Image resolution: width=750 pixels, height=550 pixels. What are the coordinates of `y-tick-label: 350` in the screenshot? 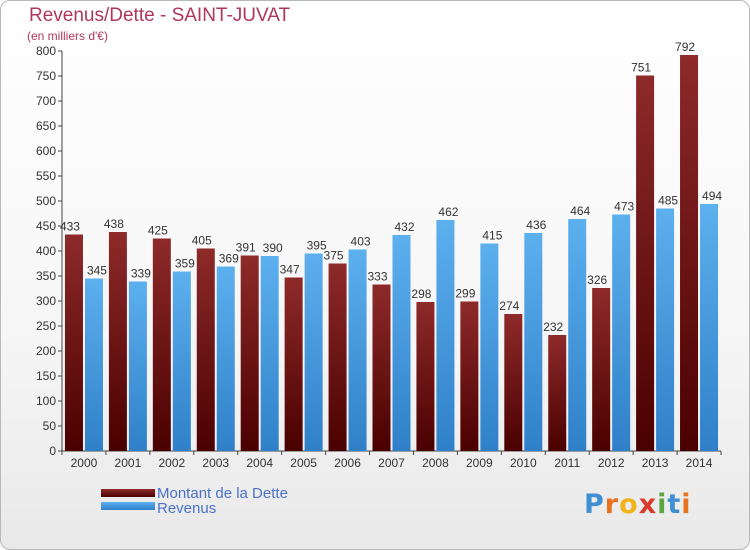 It's located at (46, 276).